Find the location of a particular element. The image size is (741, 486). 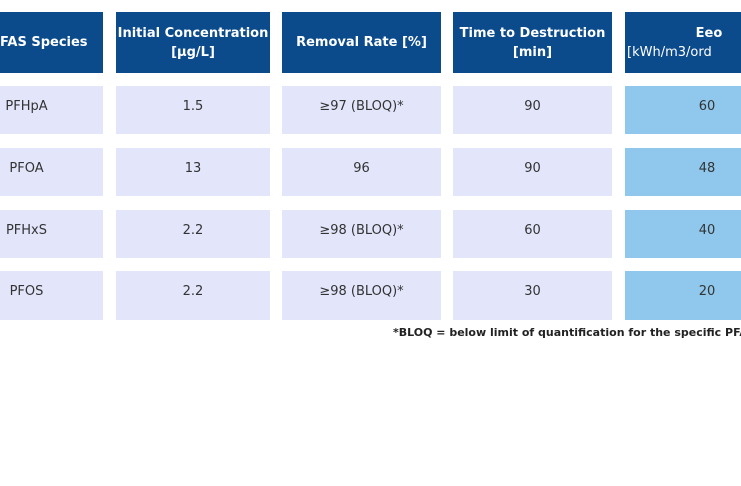

table-cell: 30 is located at coordinates (532, 295).